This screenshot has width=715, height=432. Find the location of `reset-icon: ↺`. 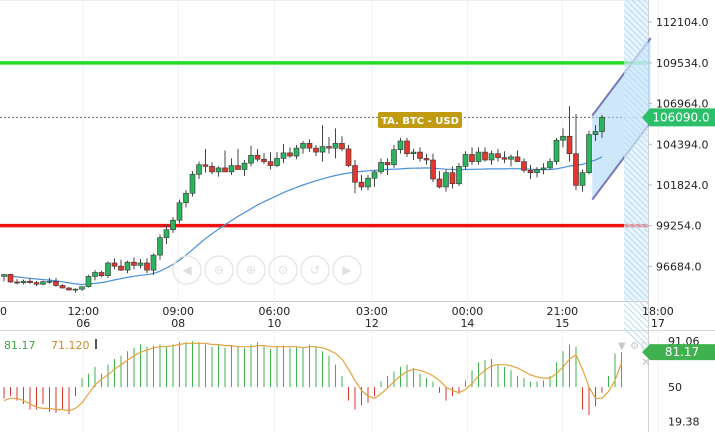

reset-icon: ↺ is located at coordinates (315, 270).